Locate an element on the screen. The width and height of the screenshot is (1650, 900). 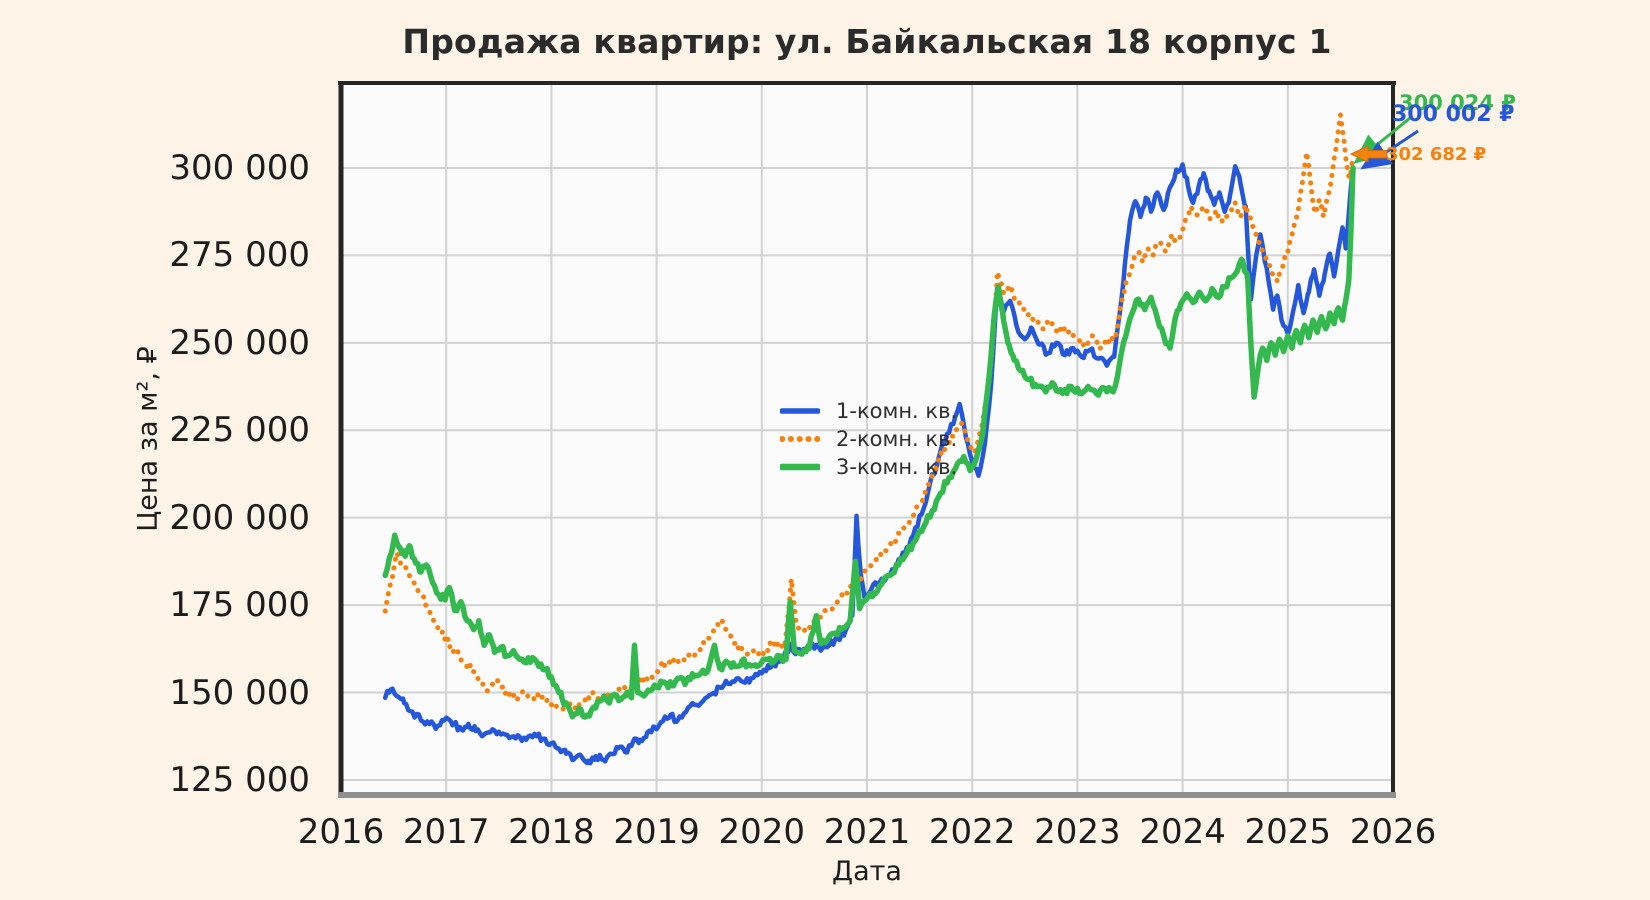
y-tick-label: 200 000 is located at coordinates (239, 517).